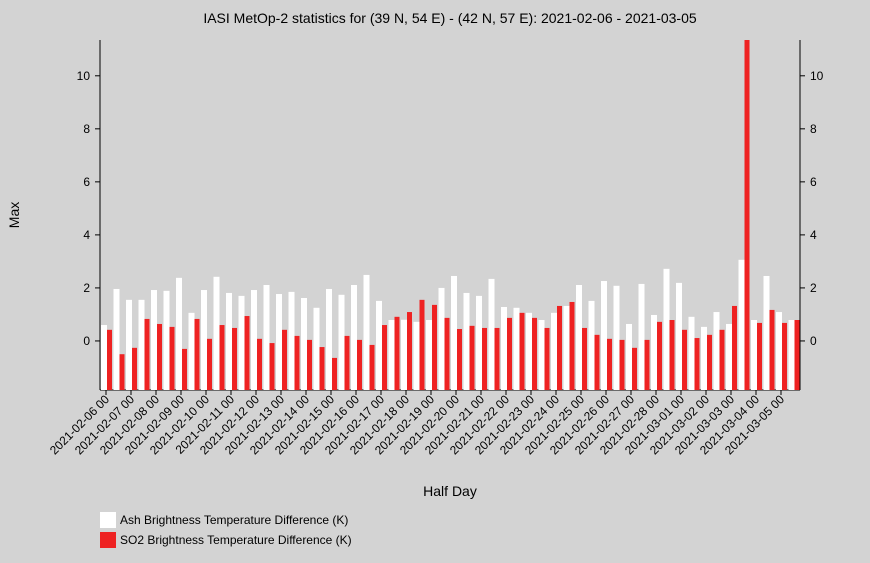 This screenshot has width=870, height=563. What do you see at coordinates (86, 129) in the screenshot?
I see `y-tick-label: 8` at bounding box center [86, 129].